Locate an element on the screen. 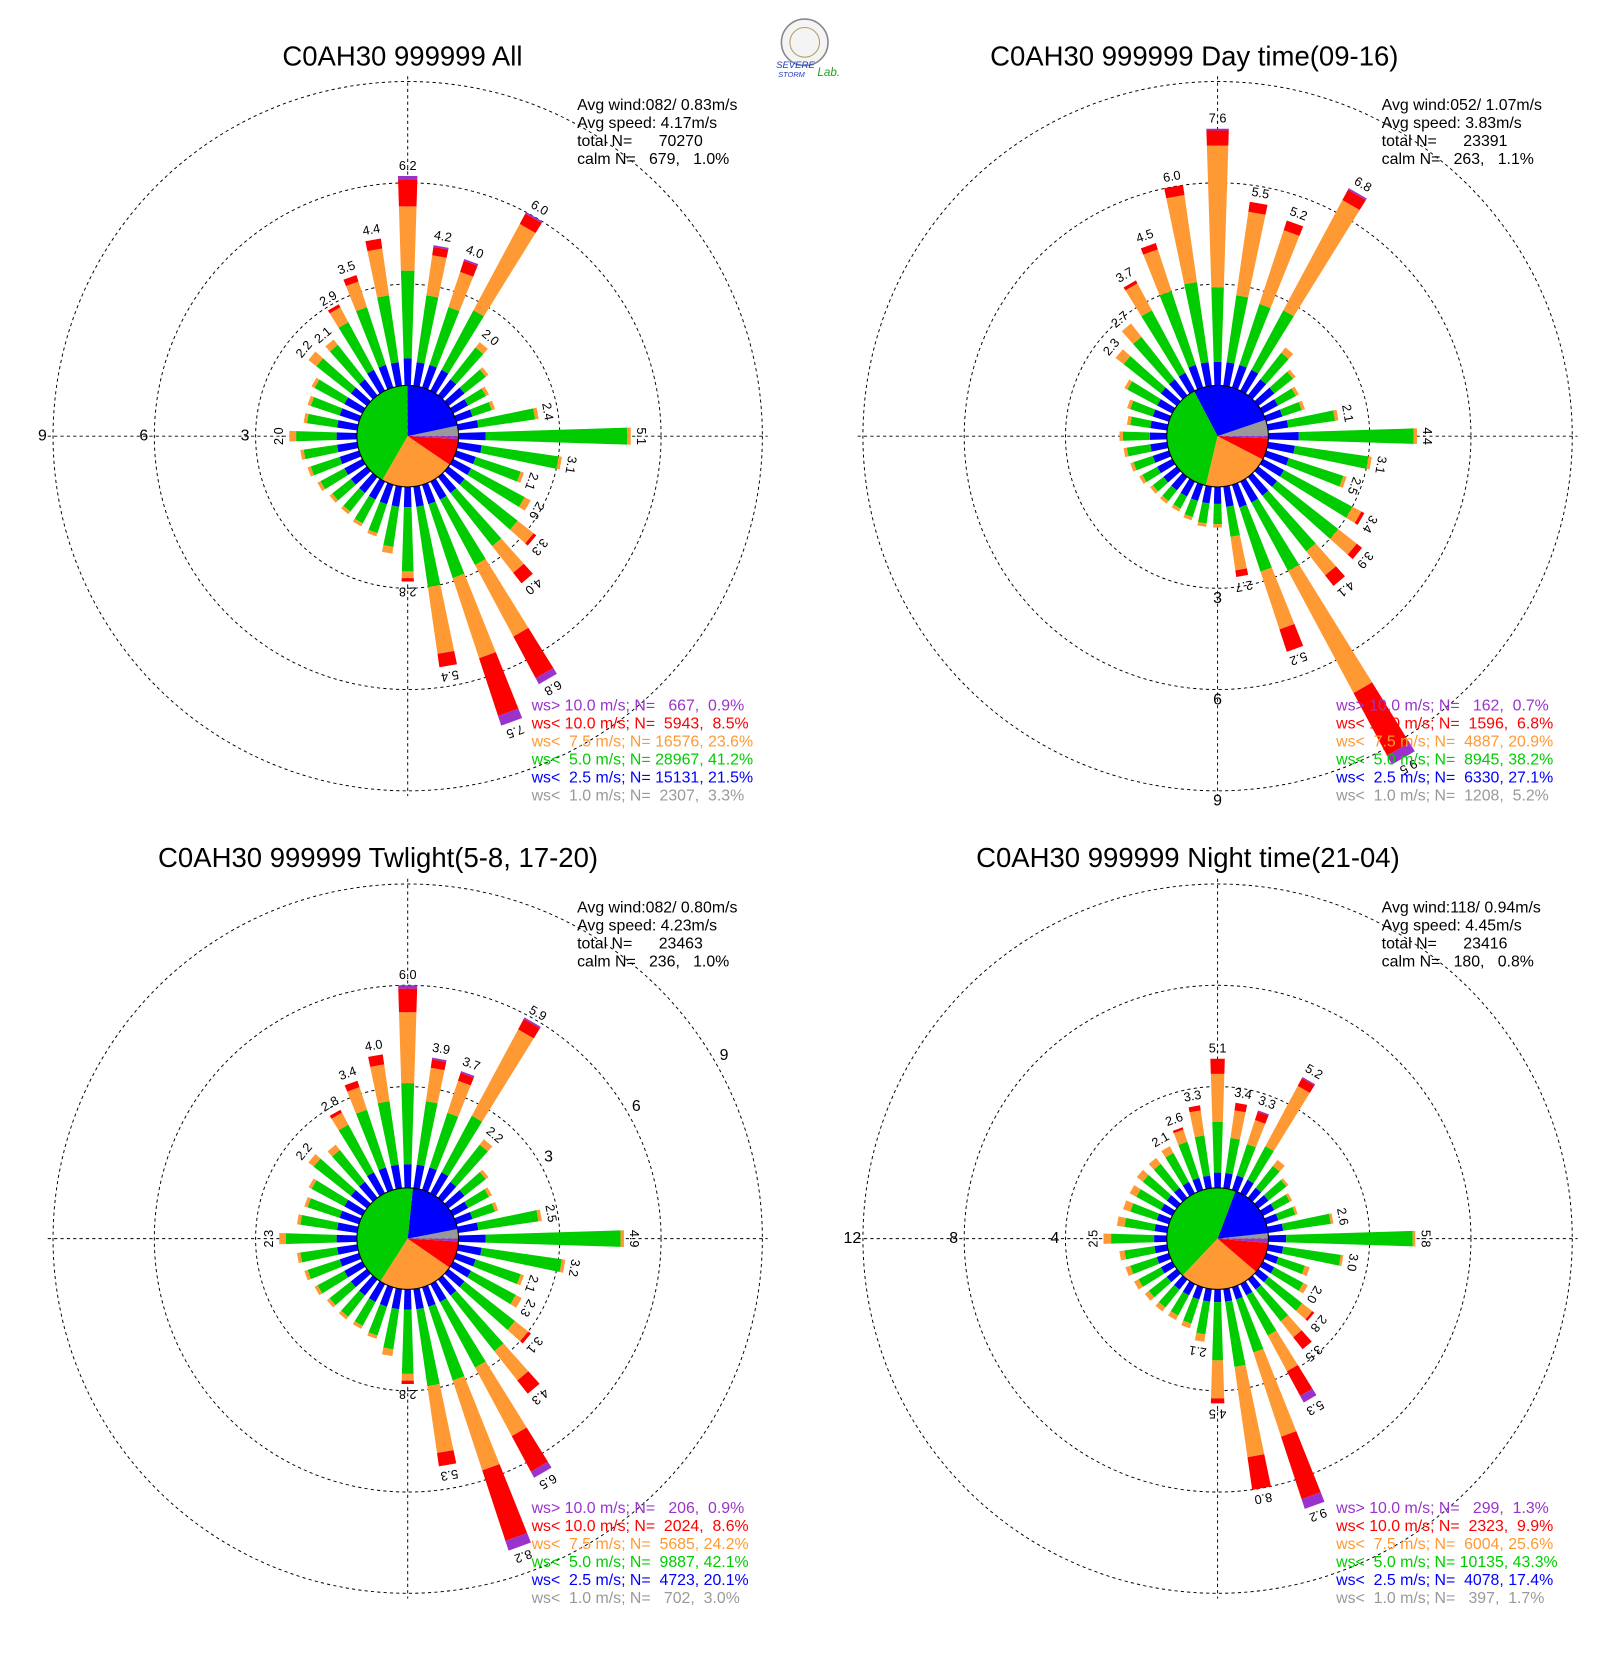 This screenshot has height=1660, width=1620. ring-label: 3 is located at coordinates (1217, 598).